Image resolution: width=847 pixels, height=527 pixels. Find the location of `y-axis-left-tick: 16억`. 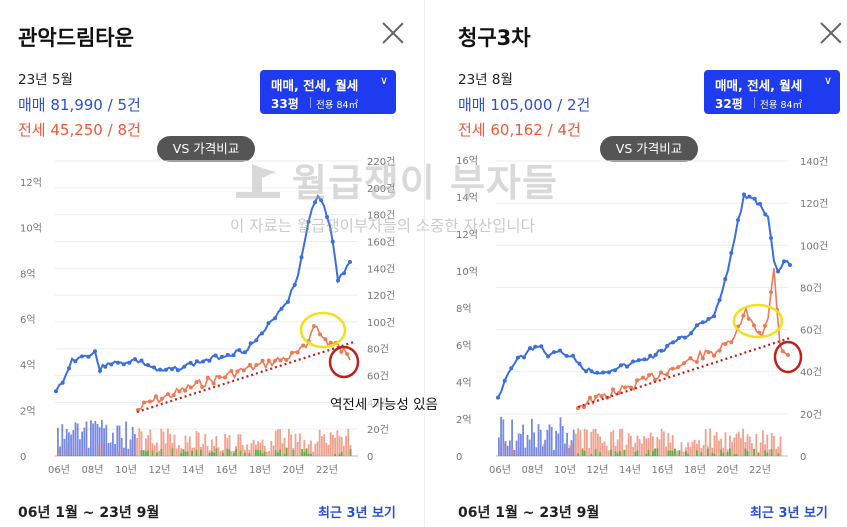

y-axis-left-tick: 16억 is located at coordinates (467, 161).